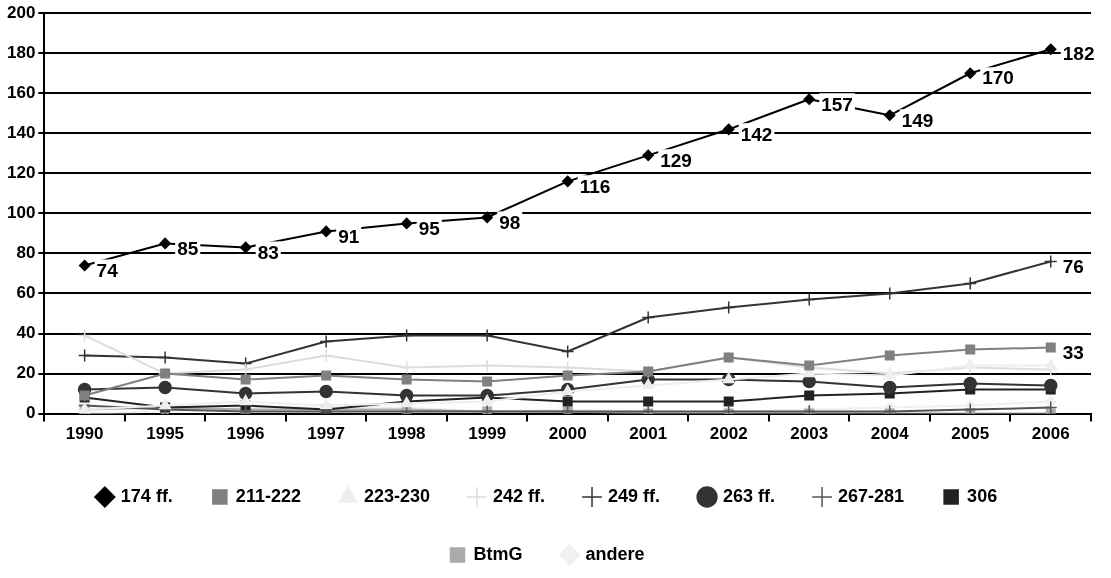  Describe the element at coordinates (26, 333) in the screenshot. I see `y-tick-label: 40` at that location.